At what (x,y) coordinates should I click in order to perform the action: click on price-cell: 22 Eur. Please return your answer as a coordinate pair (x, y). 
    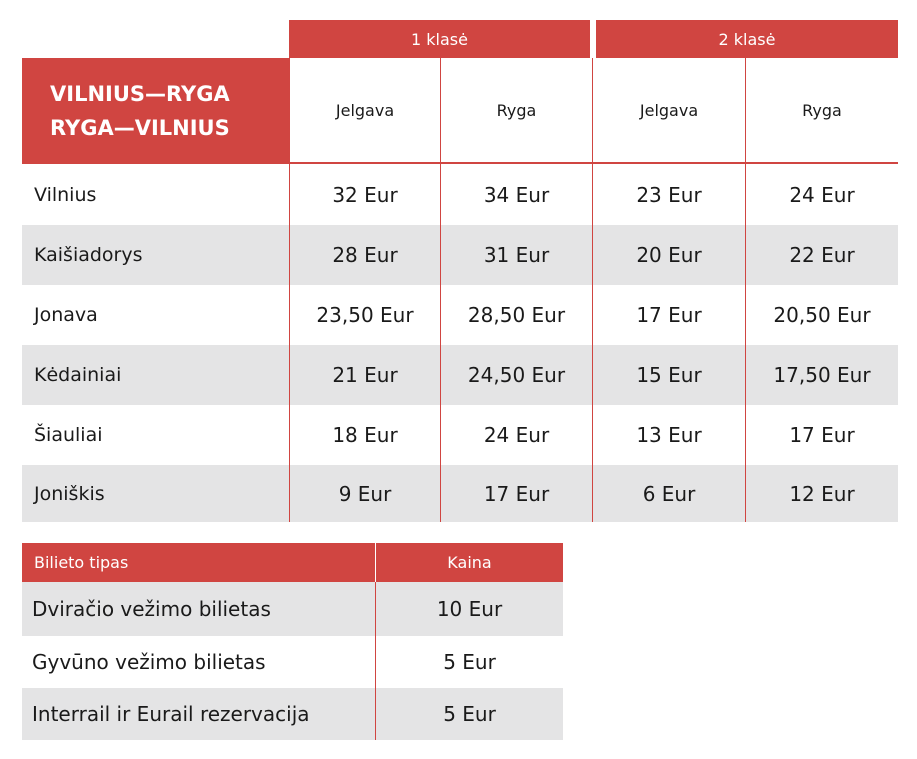
    Looking at the image, I should click on (821, 255).